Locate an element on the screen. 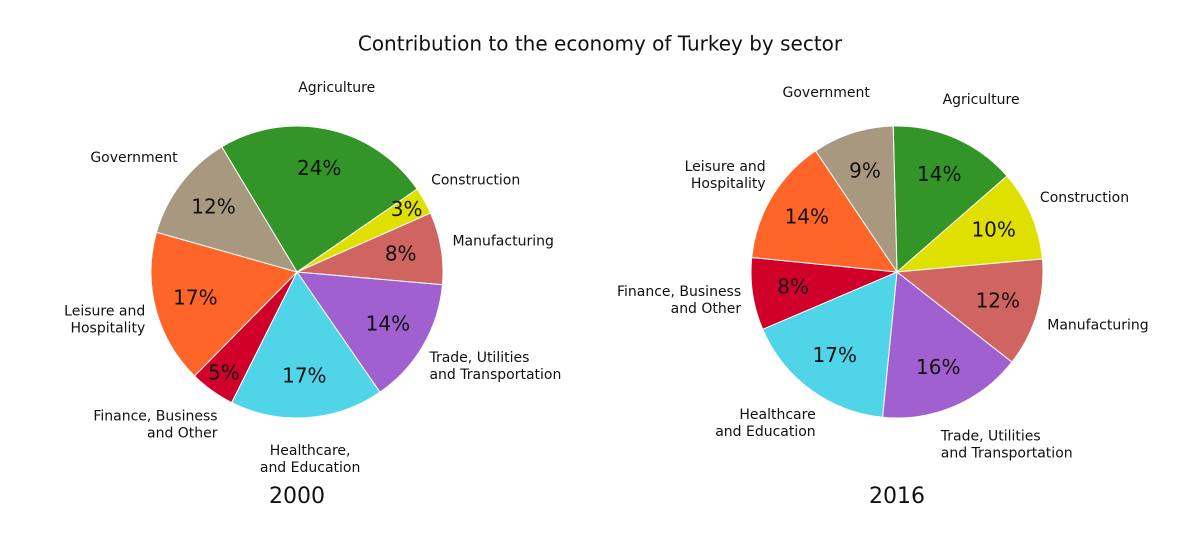  slice-value-label: 16% is located at coordinates (938, 367).